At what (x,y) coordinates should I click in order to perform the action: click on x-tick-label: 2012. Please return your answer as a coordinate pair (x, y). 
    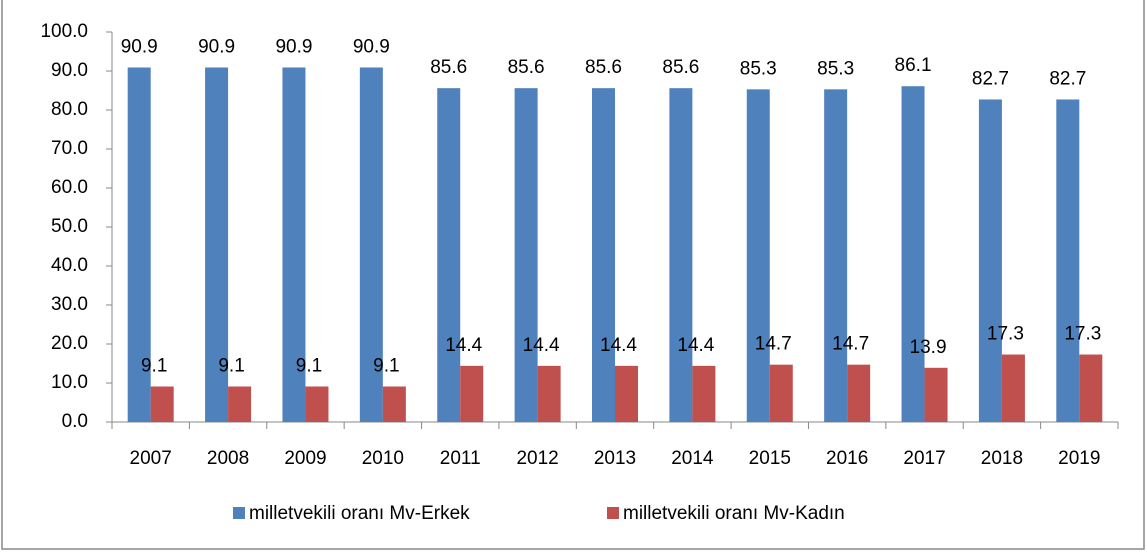
    Looking at the image, I should click on (537, 458).